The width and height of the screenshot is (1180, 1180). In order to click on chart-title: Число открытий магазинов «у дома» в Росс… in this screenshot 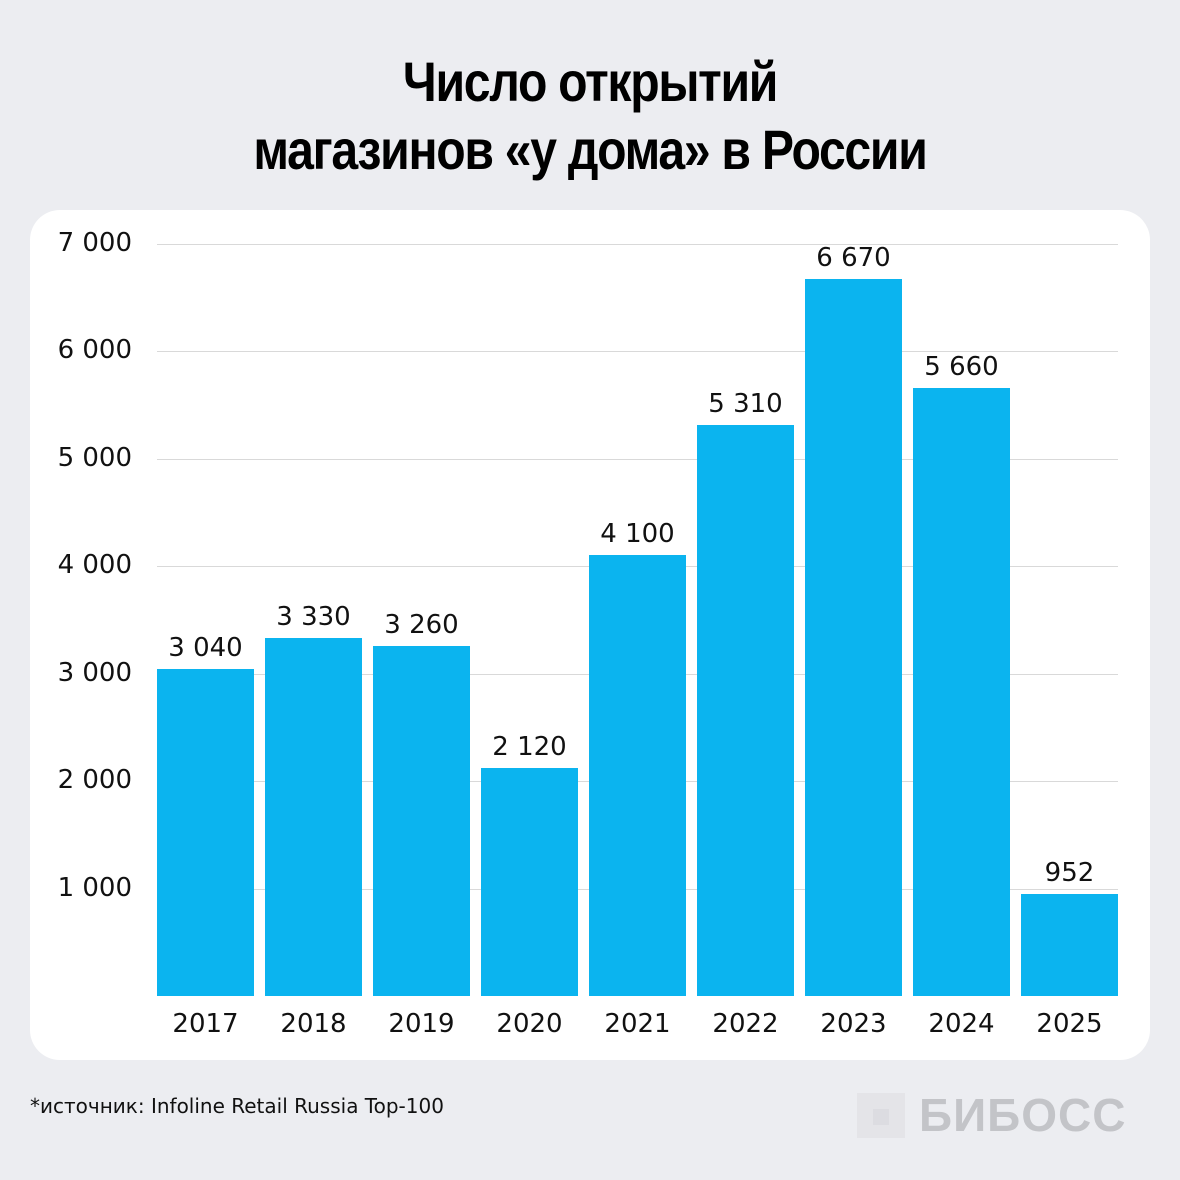, I will do `click(590, 116)`.